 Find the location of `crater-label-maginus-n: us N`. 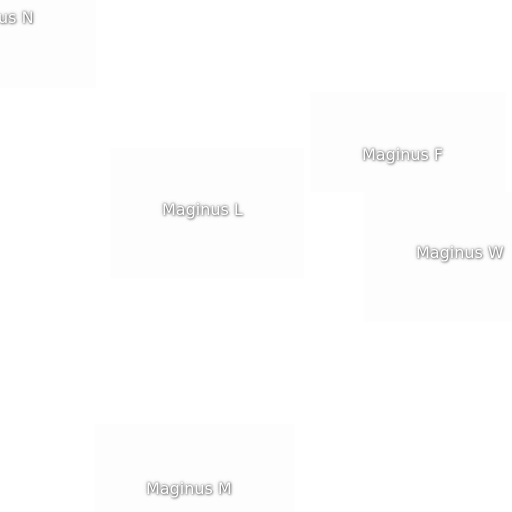

crater-label-maginus-n: us N is located at coordinates (17, 17).